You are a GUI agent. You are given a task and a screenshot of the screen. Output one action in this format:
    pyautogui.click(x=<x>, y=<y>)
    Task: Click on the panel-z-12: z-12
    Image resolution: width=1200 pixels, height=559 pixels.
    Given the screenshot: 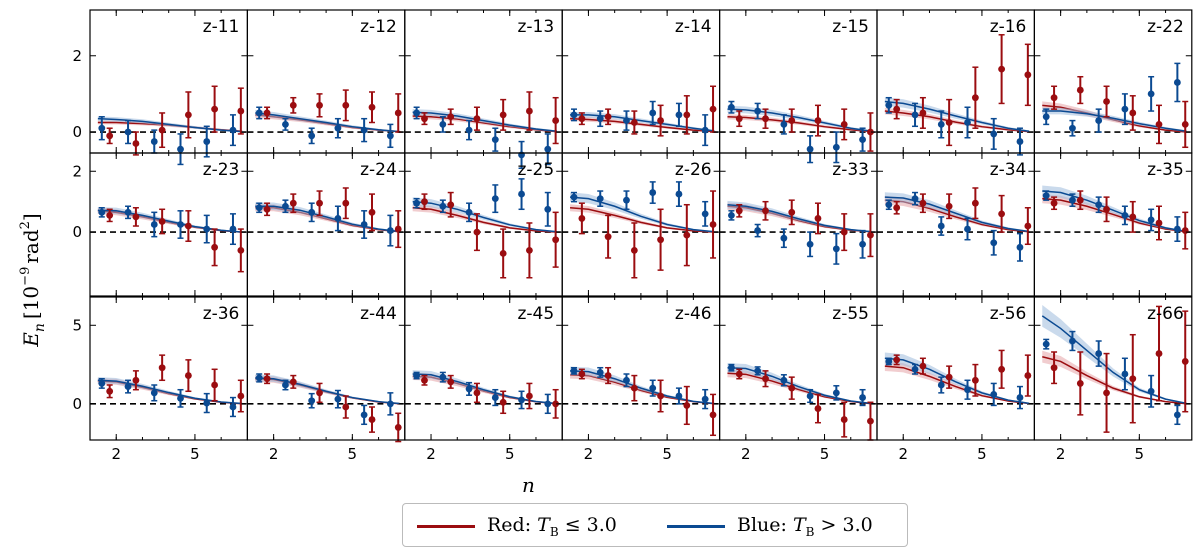 What is the action you would take?
    pyautogui.click(x=326, y=81)
    